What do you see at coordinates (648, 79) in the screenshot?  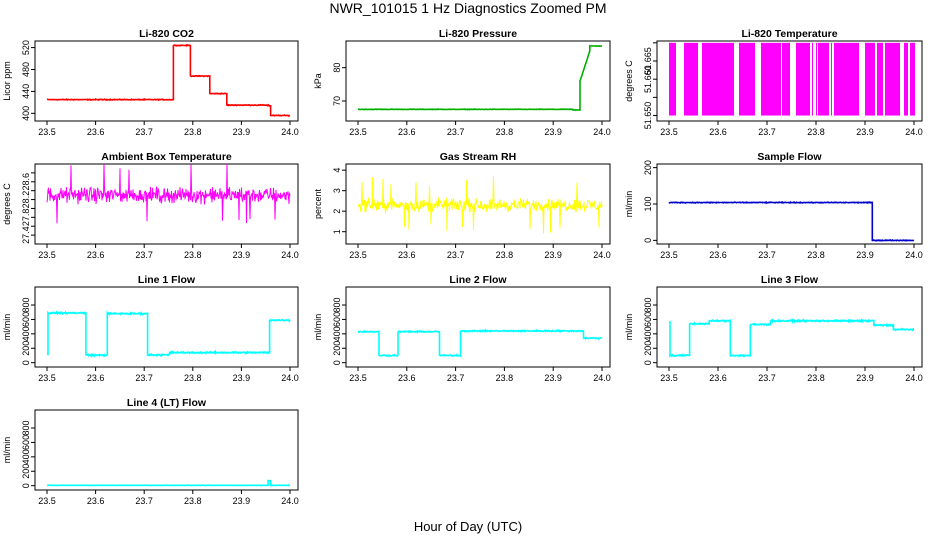 I see `y-tick-label: 51.660` at bounding box center [648, 79].